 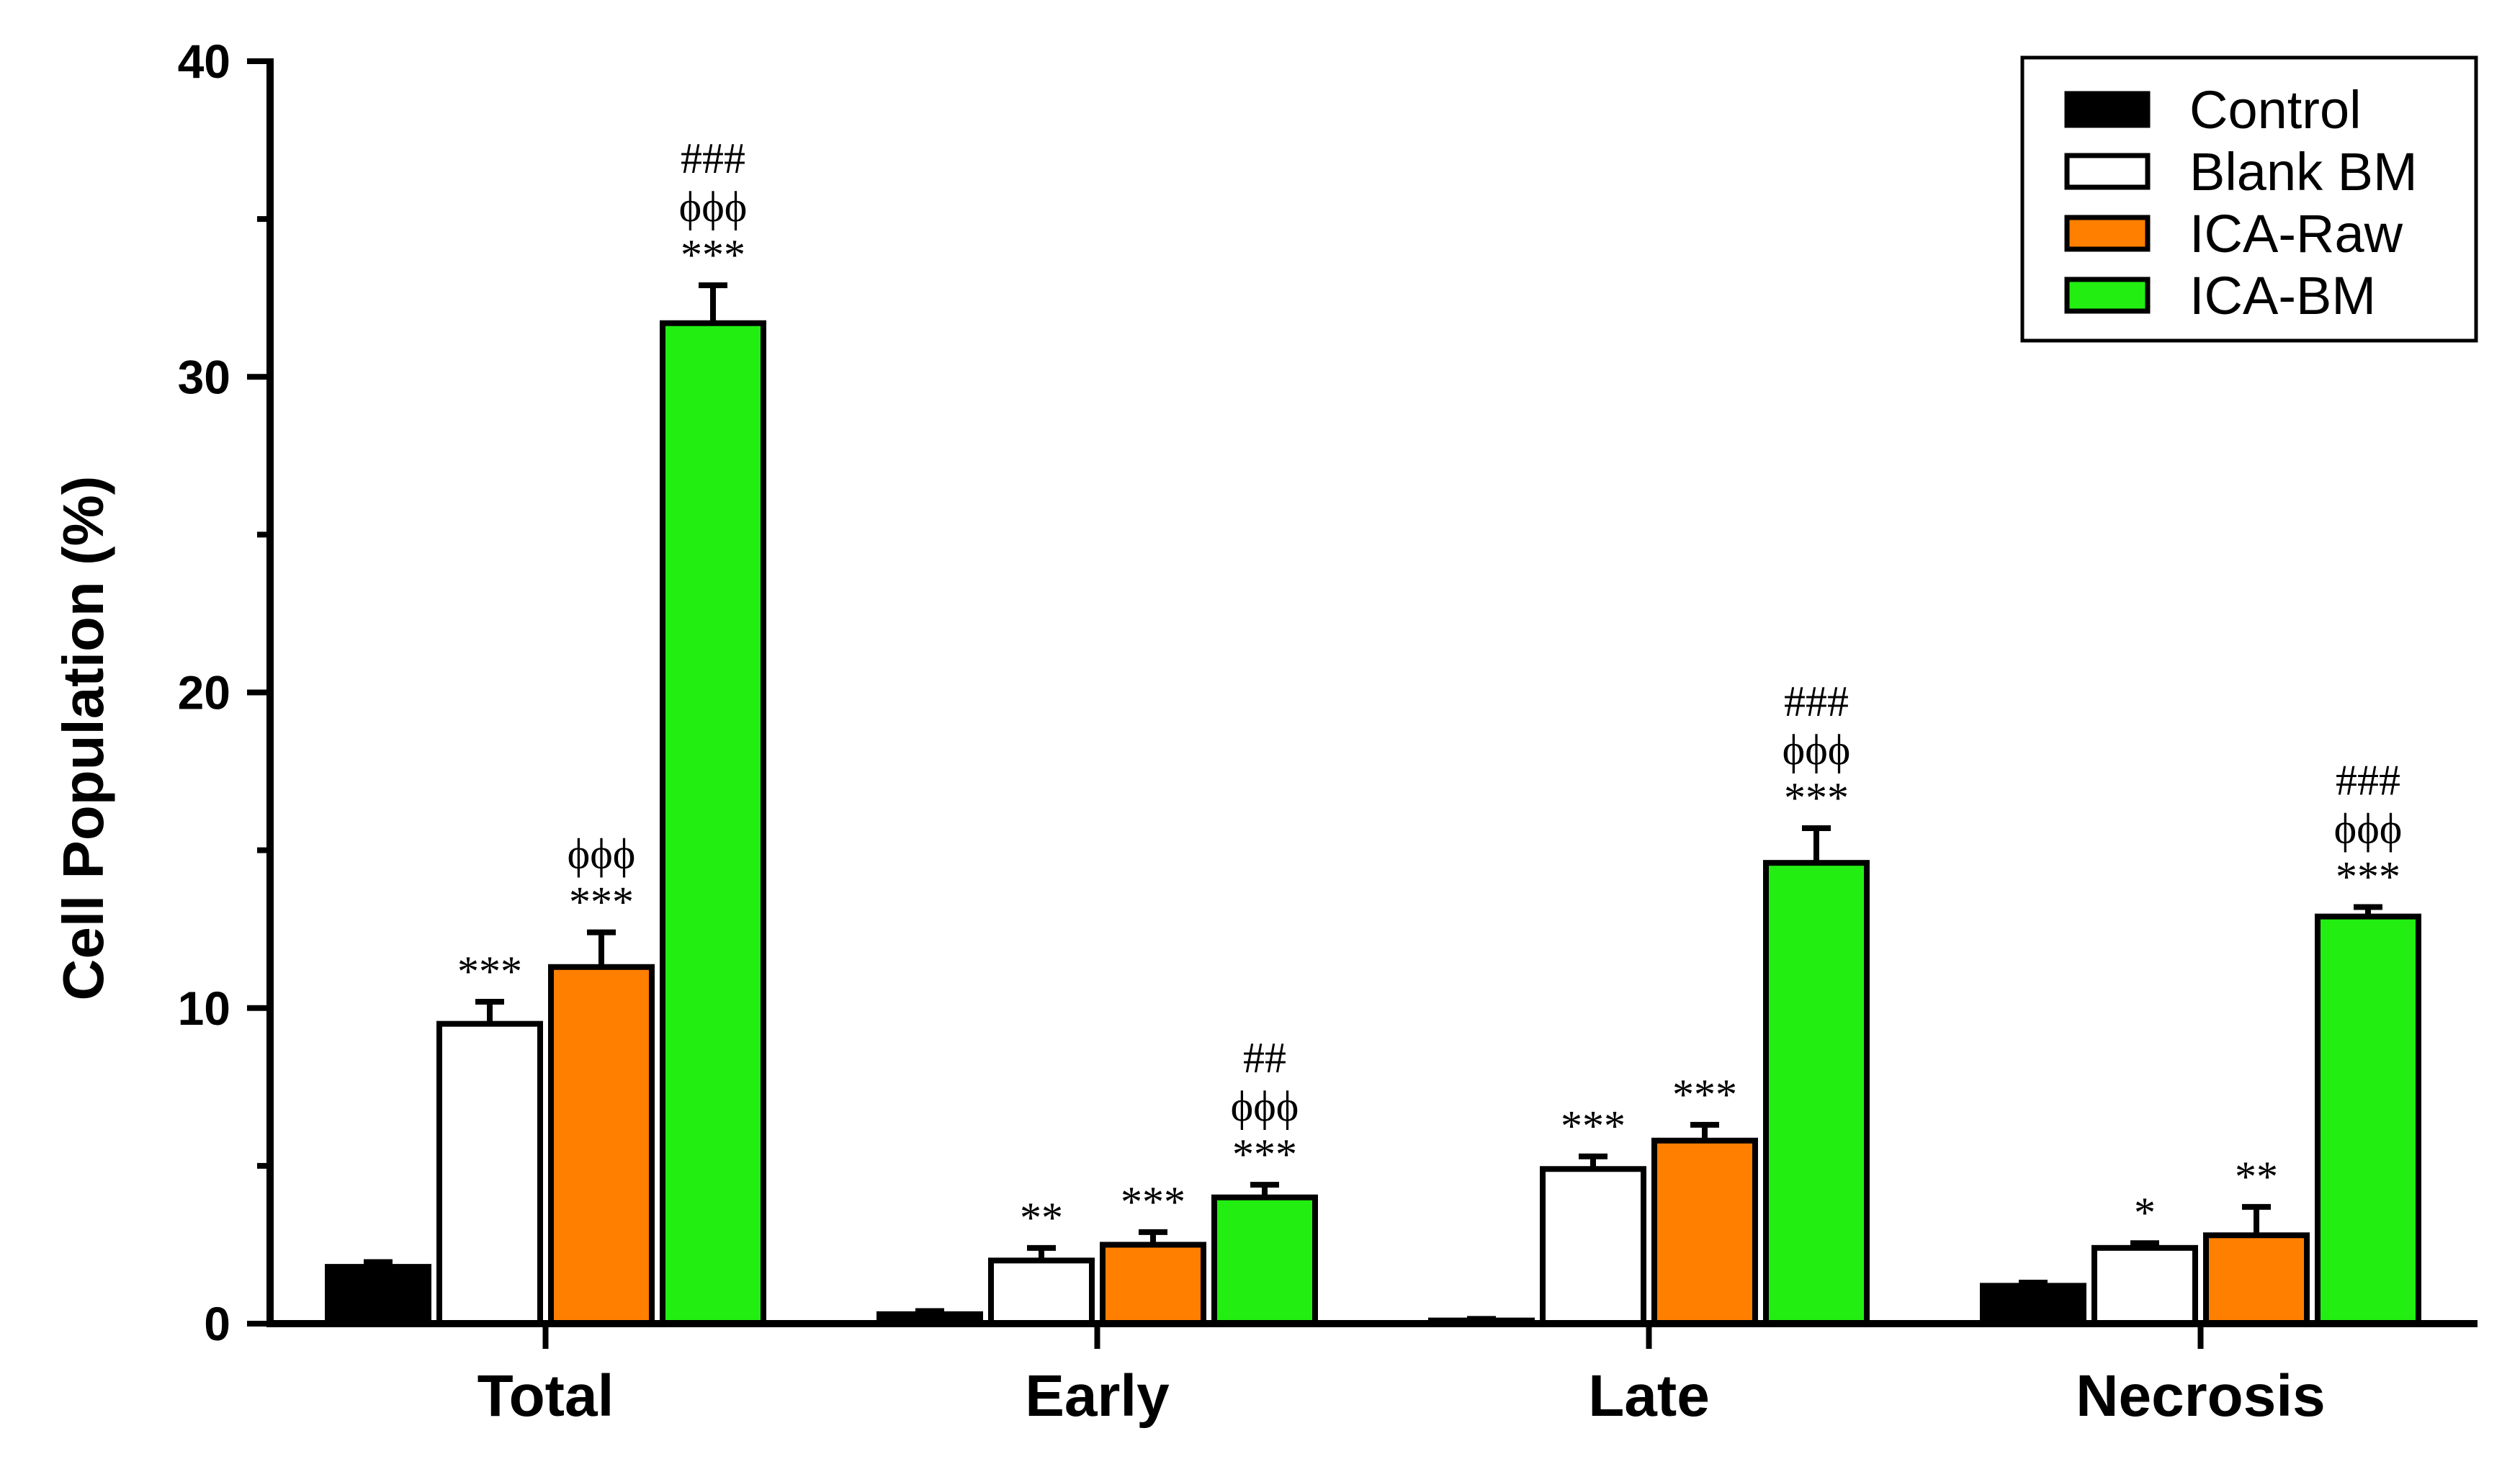 I want to click on significance-label: ##, so click(x=1264, y=1058).